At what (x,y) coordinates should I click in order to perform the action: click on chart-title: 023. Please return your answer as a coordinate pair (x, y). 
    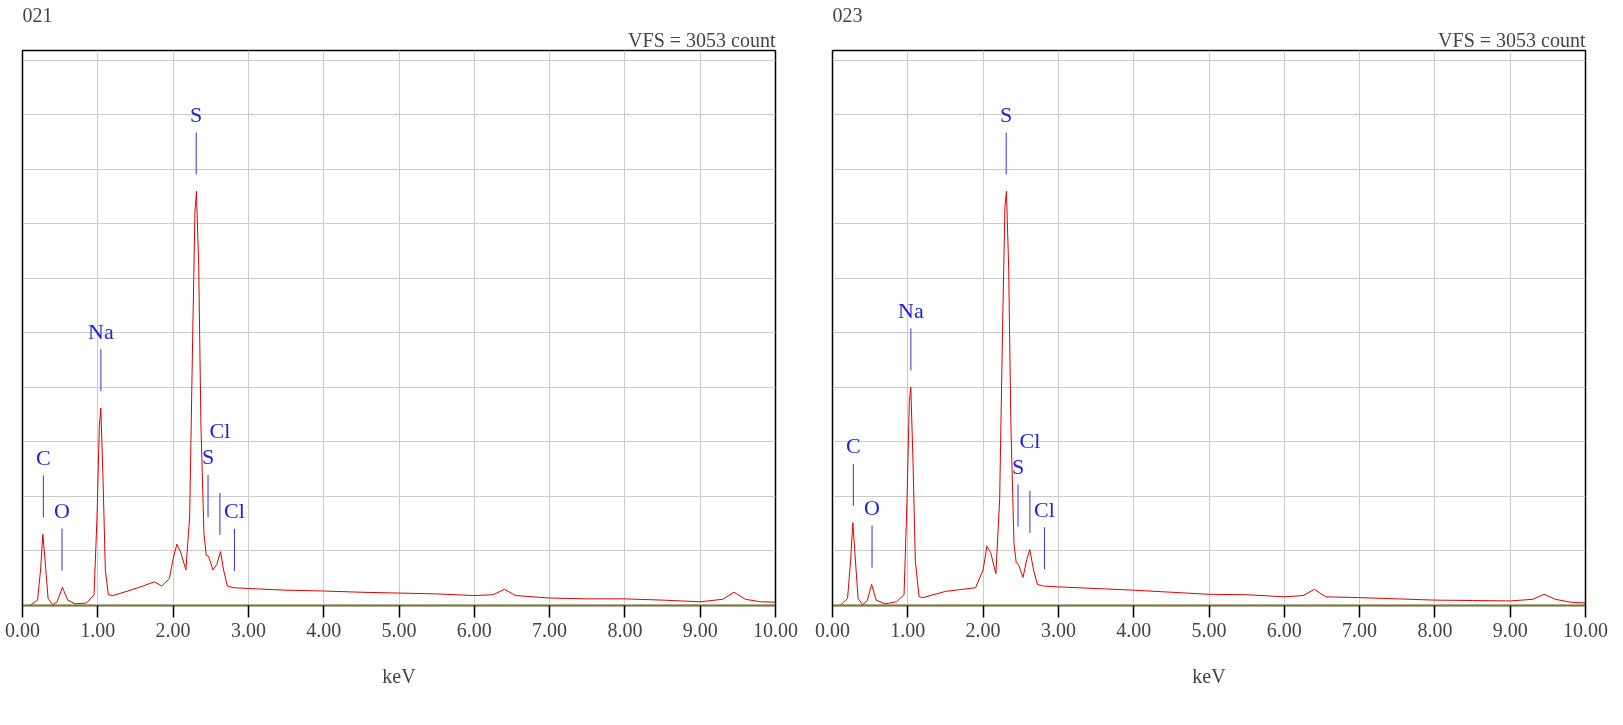
    Looking at the image, I should click on (847, 14).